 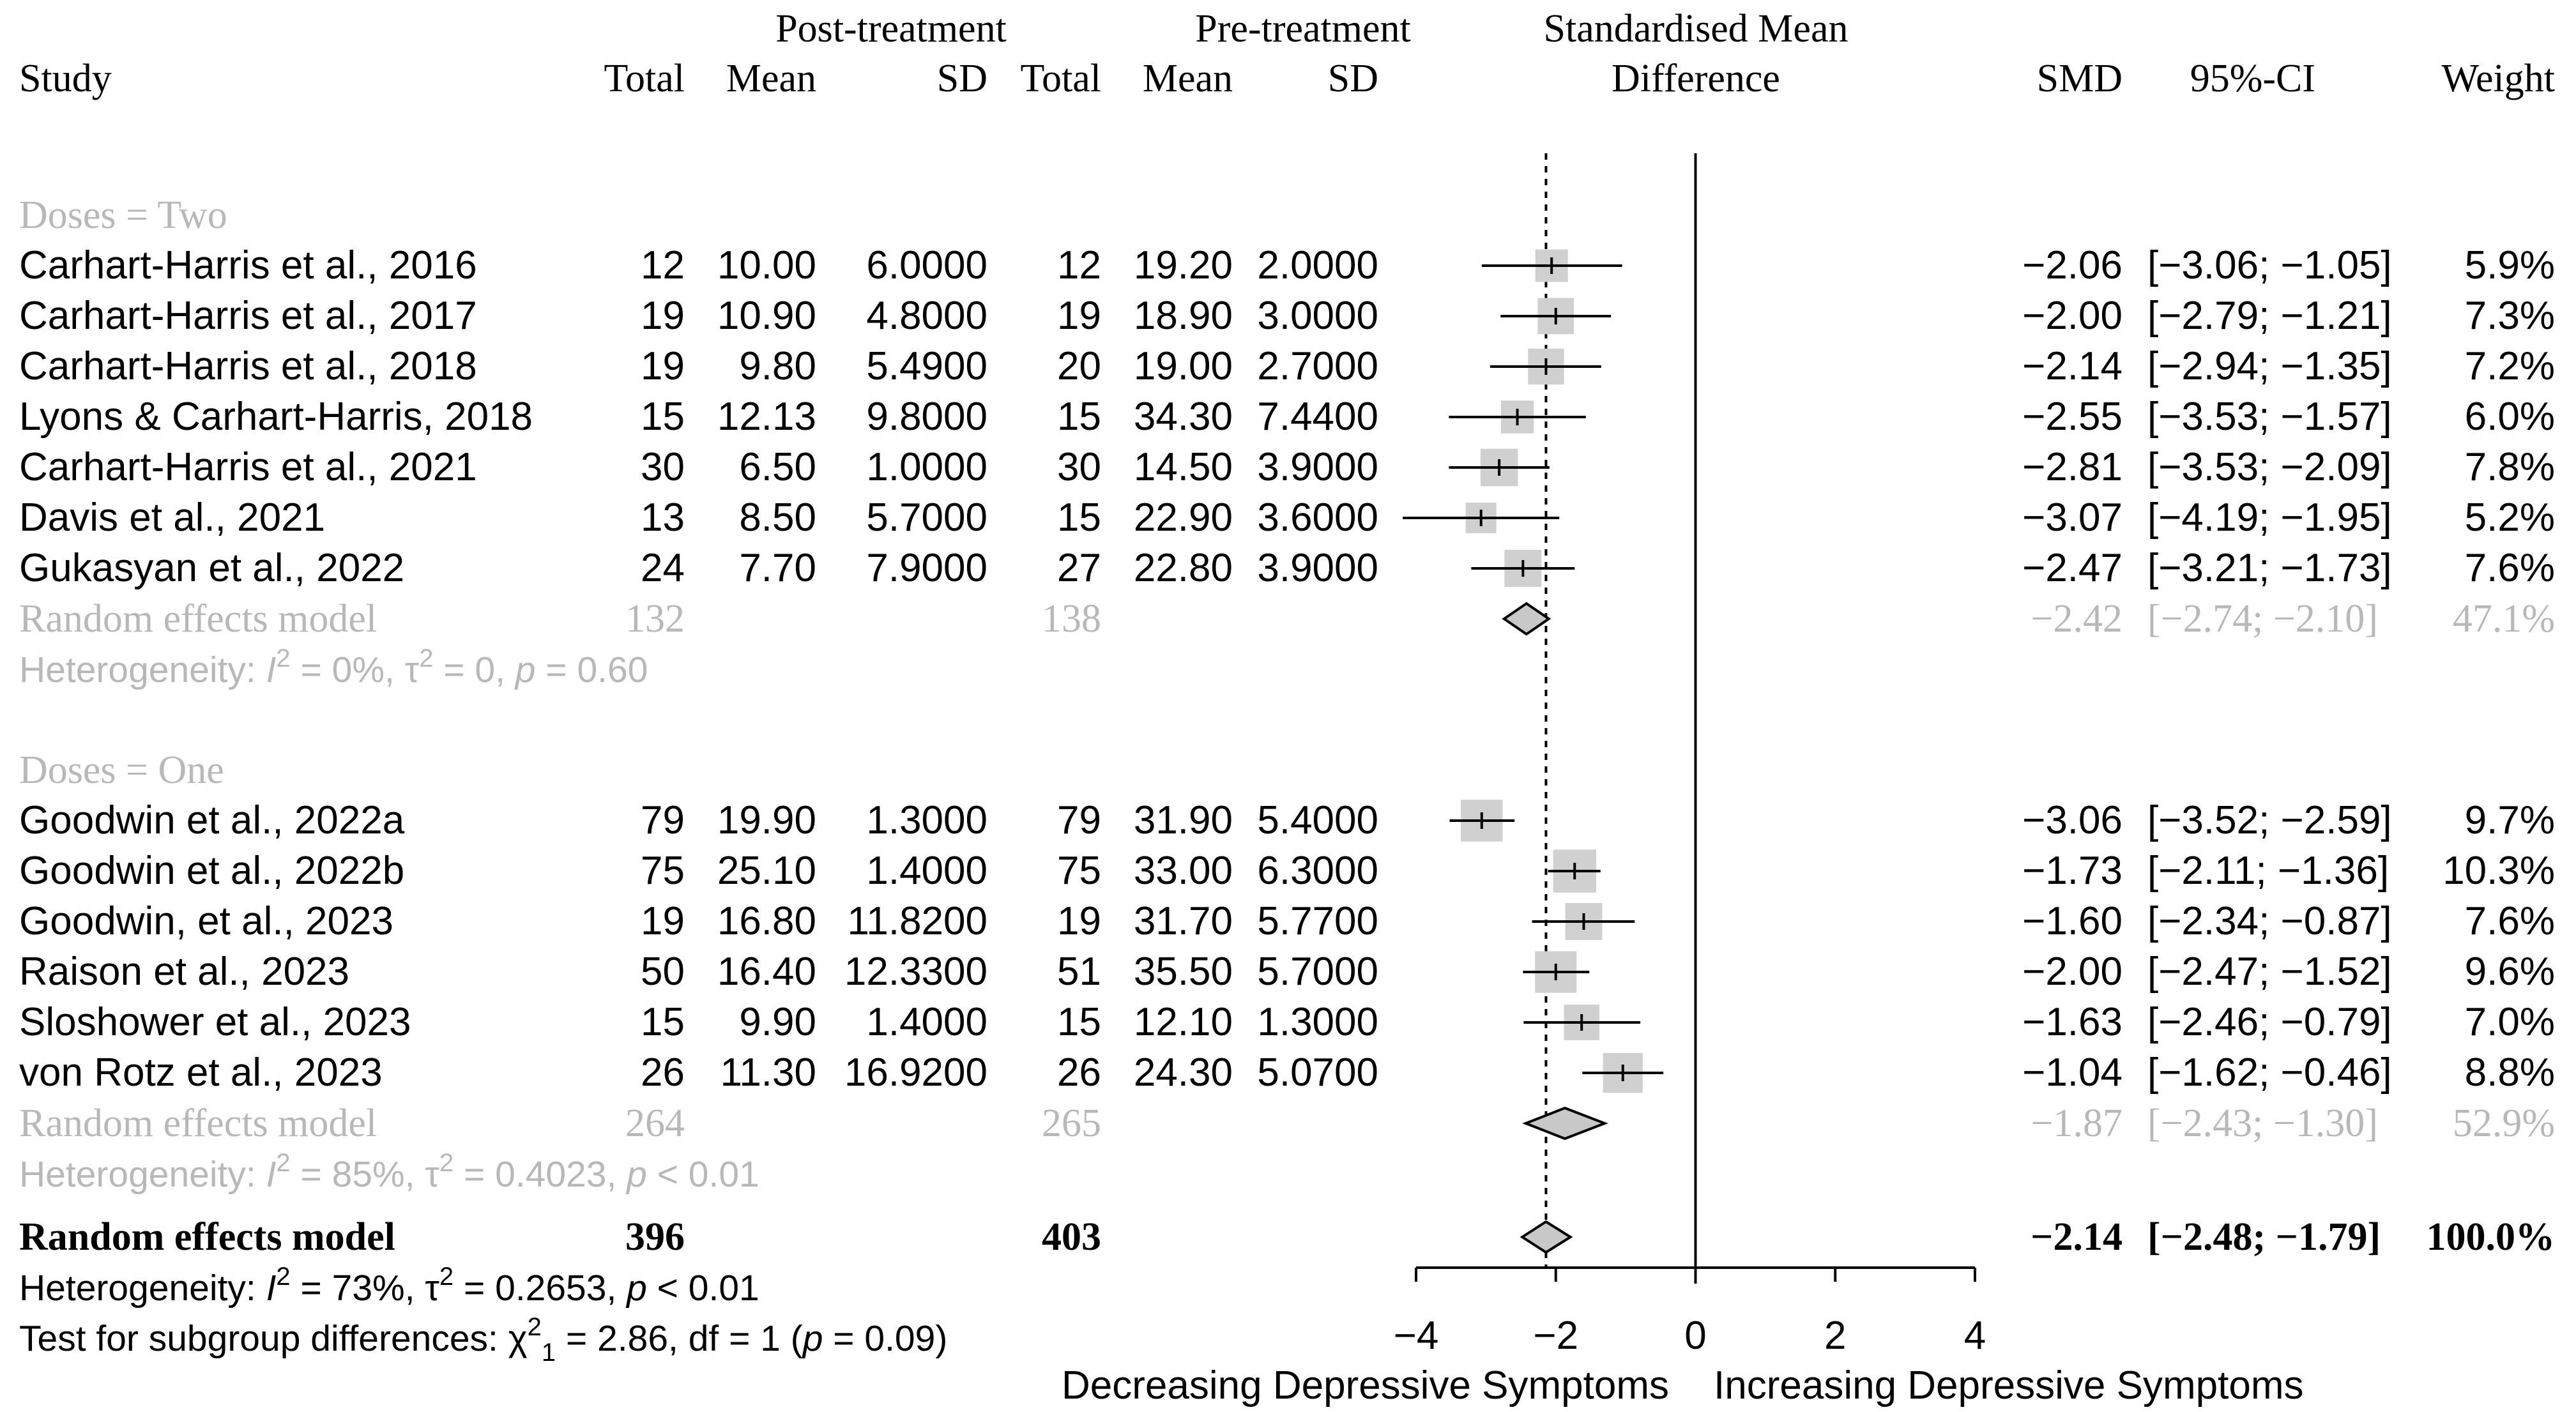 What do you see at coordinates (768, 1073) in the screenshot?
I see `post-mean-value: 11.30` at bounding box center [768, 1073].